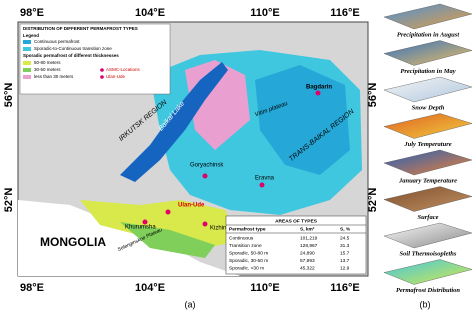  Describe the element at coordinates (307, 268) in the screenshot. I see `table-cell: 45,322` at that location.